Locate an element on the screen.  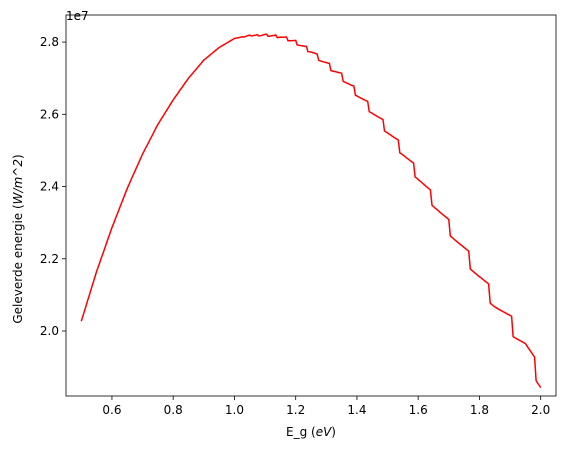
y-tick-label: 2.8 is located at coordinates (49, 42).